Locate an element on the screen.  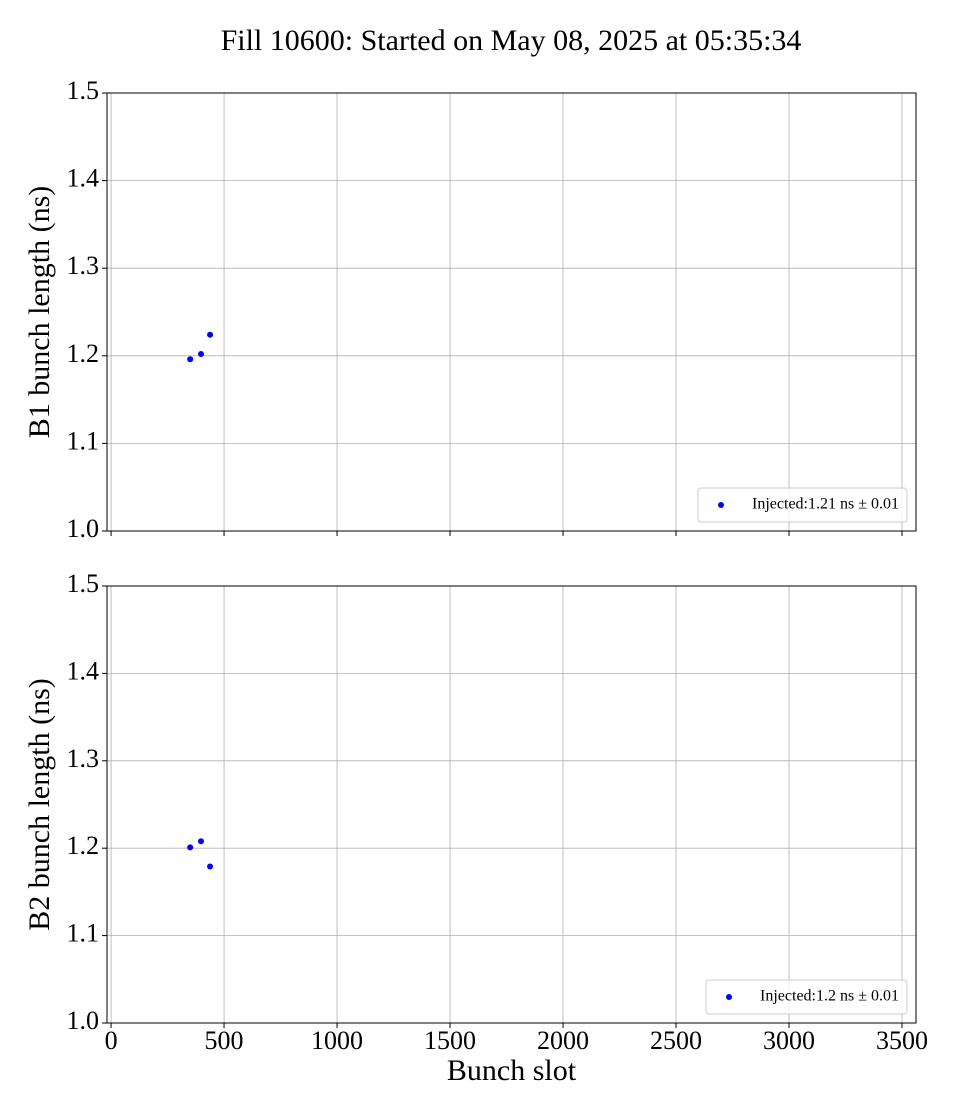
x-tick-label: 1000 is located at coordinates (337, 1040).